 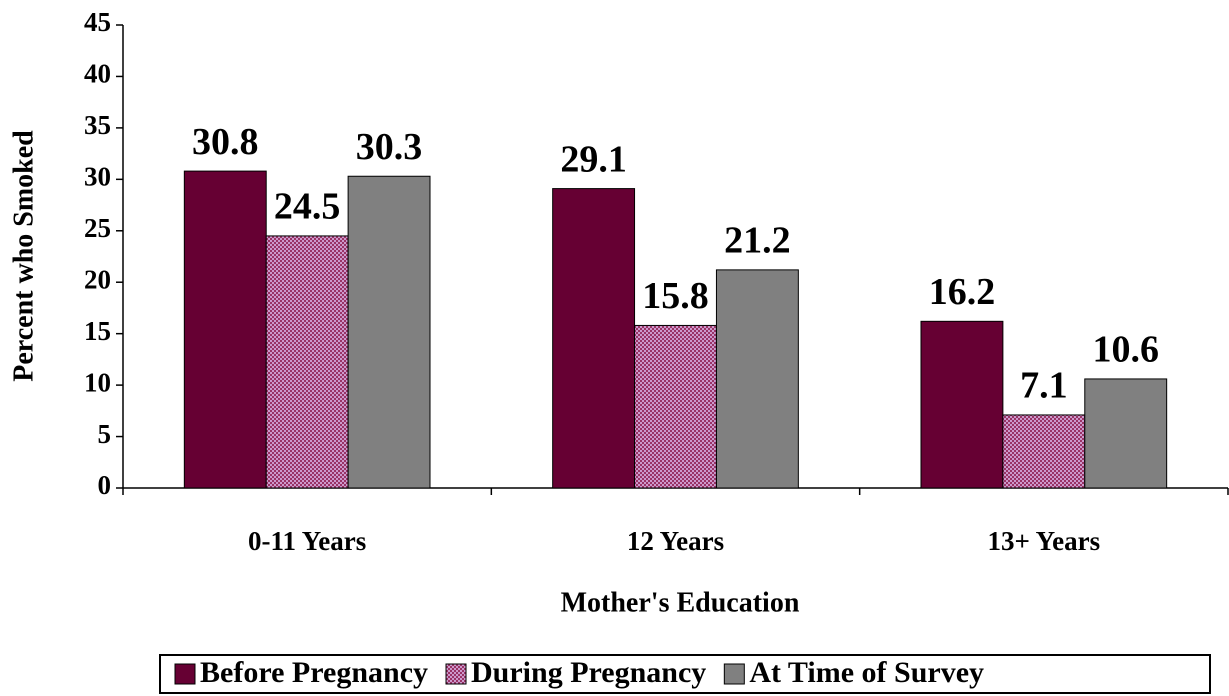 I want to click on y-tick-label: 25, so click(x=97, y=228).